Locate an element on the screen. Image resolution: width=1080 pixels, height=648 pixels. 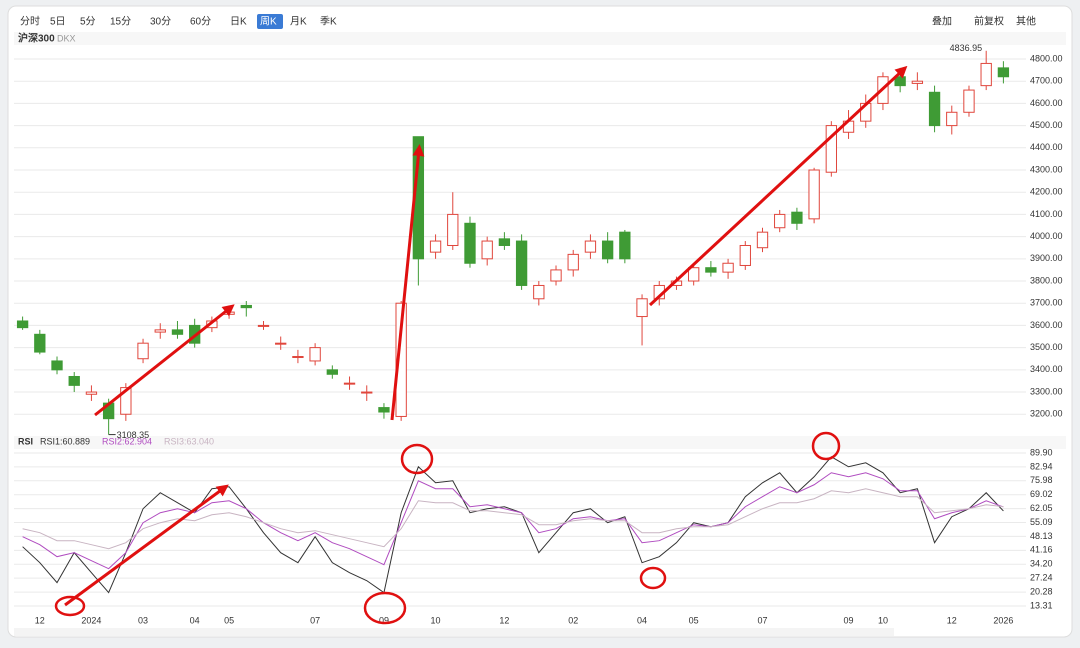
y-tick-label: 4000.00 is located at coordinates (1046, 236).